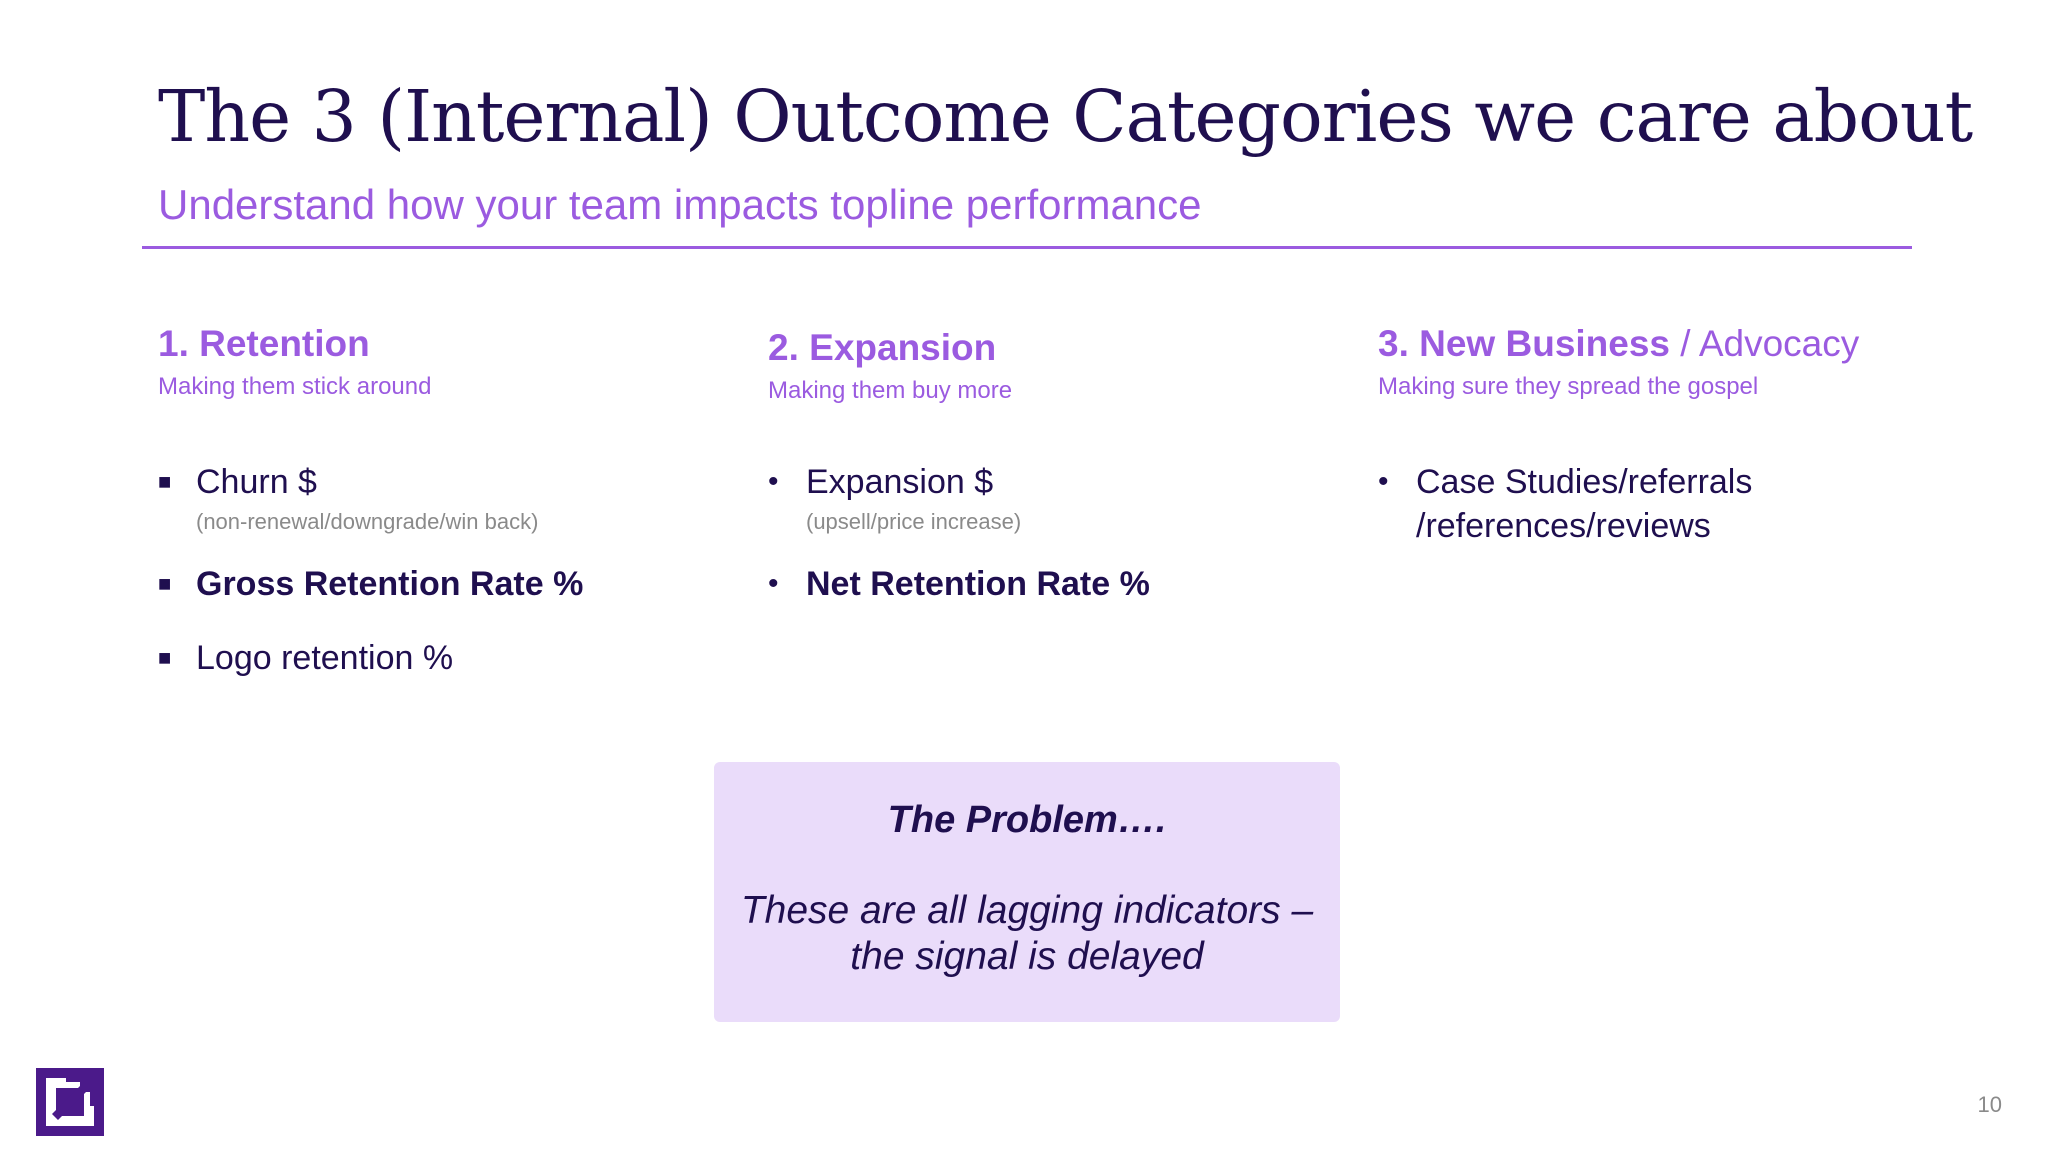 The image size is (2048, 1152). Describe the element at coordinates (882, 347) in the screenshot. I see `category-heading-text: 2. Expansion` at that location.